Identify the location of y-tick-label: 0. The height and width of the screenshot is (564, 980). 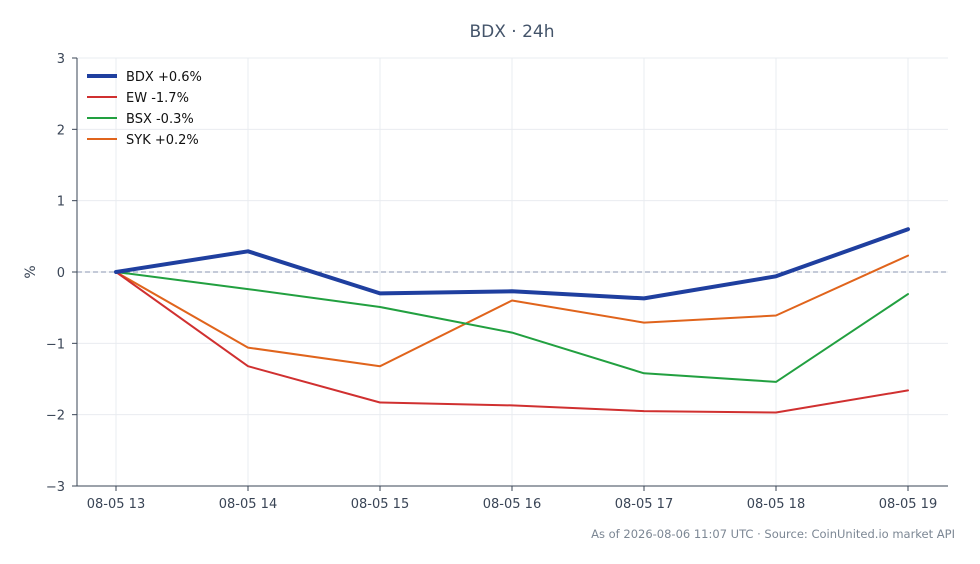
(61, 273).